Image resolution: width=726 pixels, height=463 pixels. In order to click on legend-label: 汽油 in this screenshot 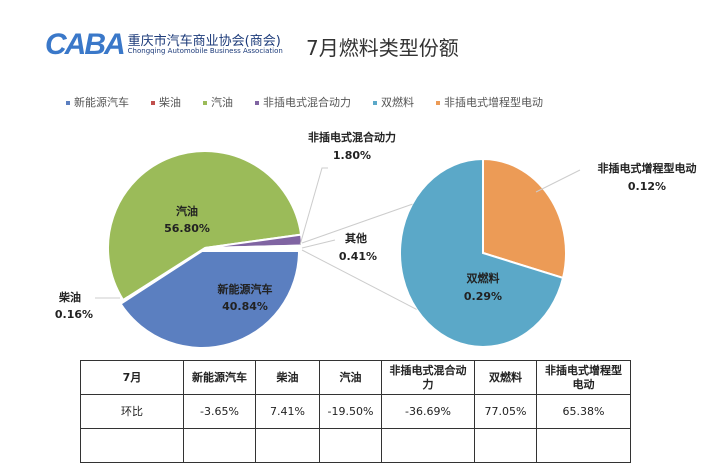, I will do `click(222, 102)`.